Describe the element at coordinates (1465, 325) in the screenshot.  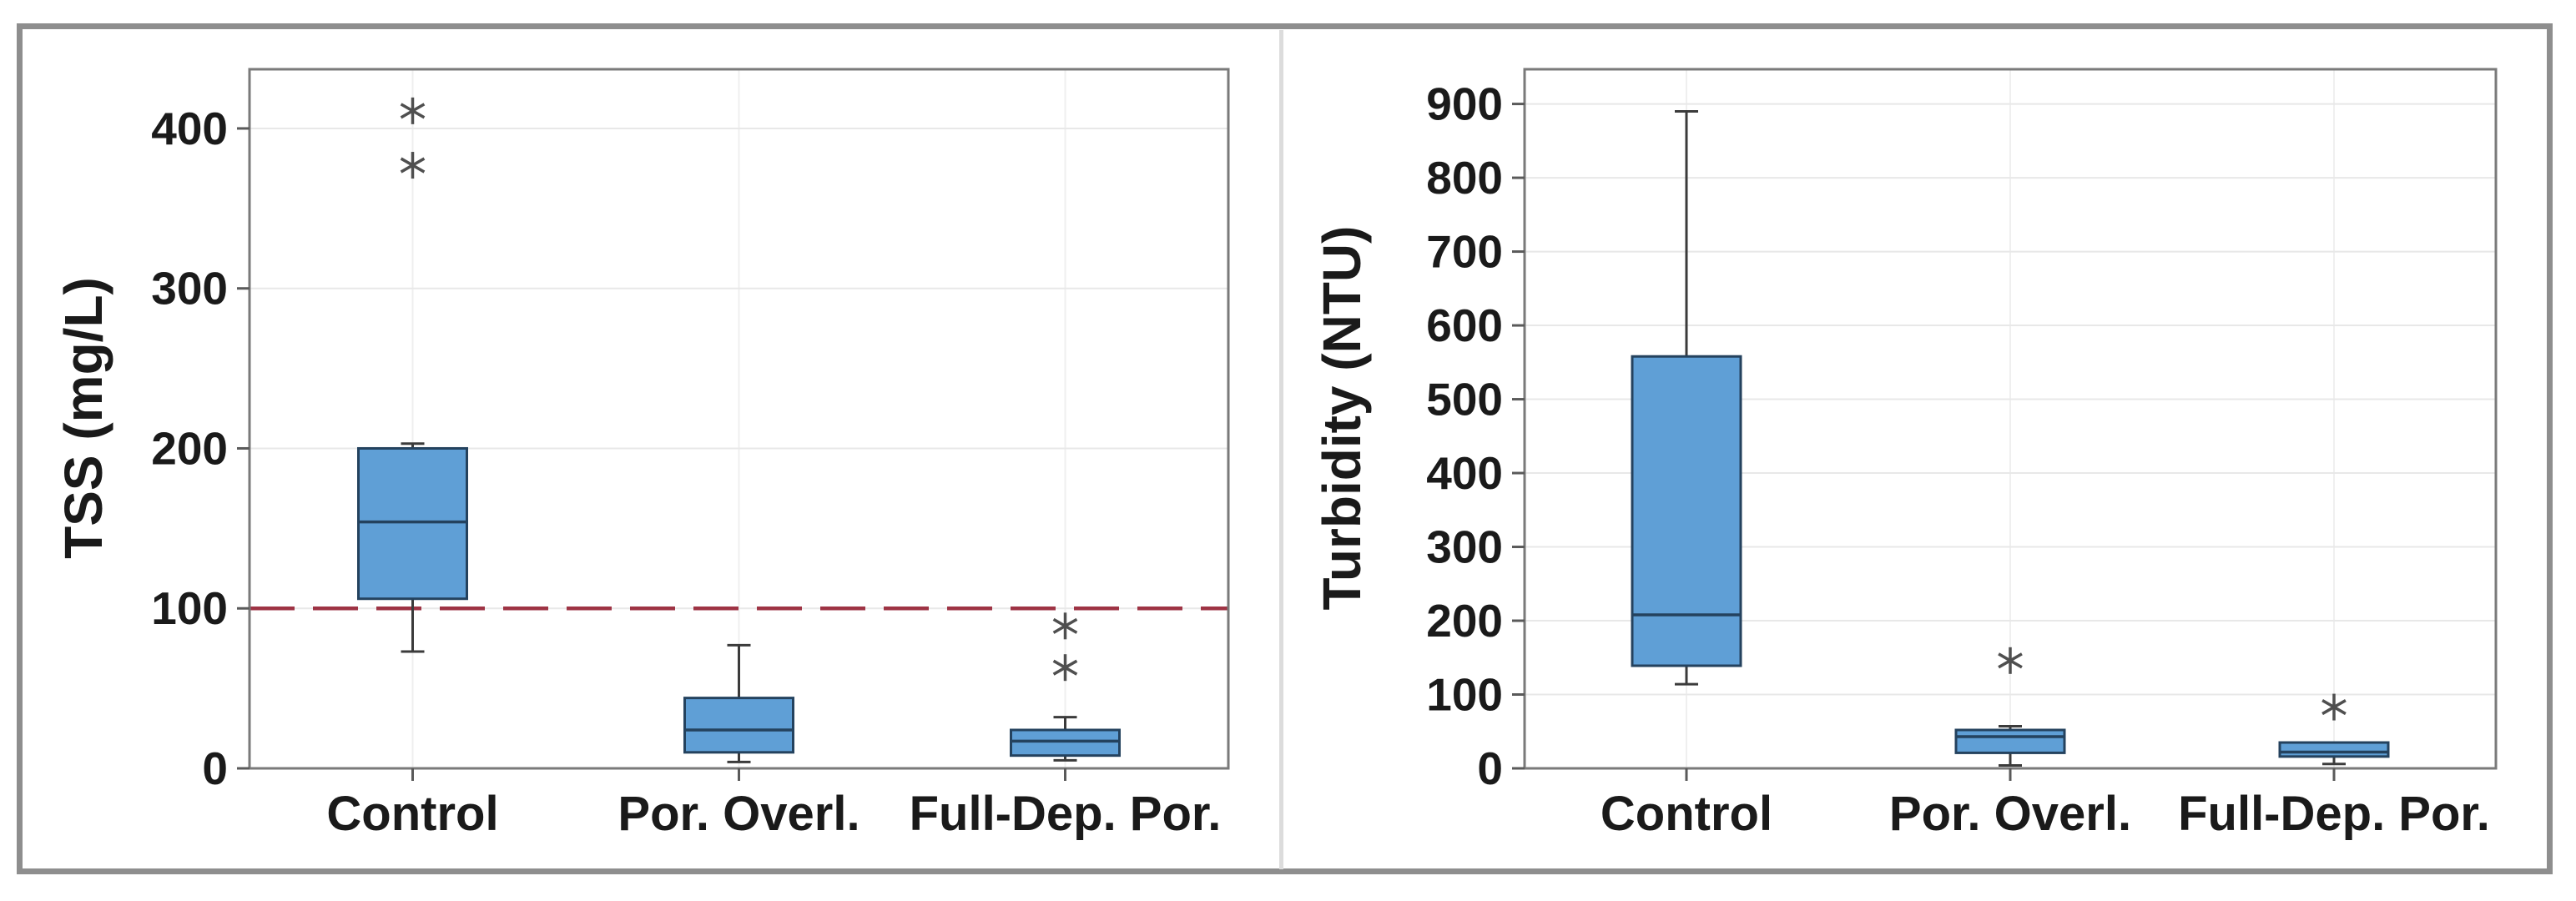
I see `y-tick-label: 600` at that location.